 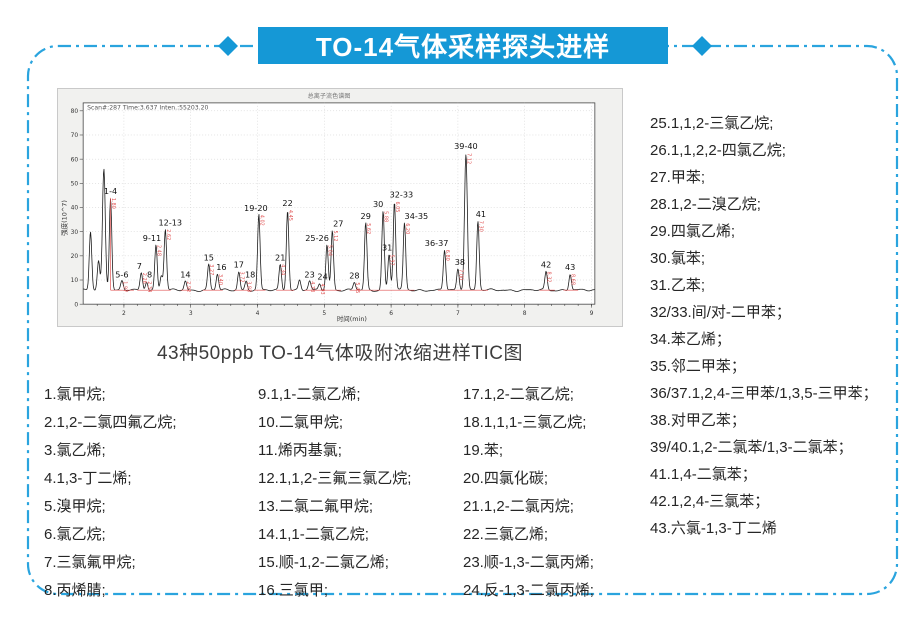 I want to click on svg-text: 31, so click(x=387, y=248).